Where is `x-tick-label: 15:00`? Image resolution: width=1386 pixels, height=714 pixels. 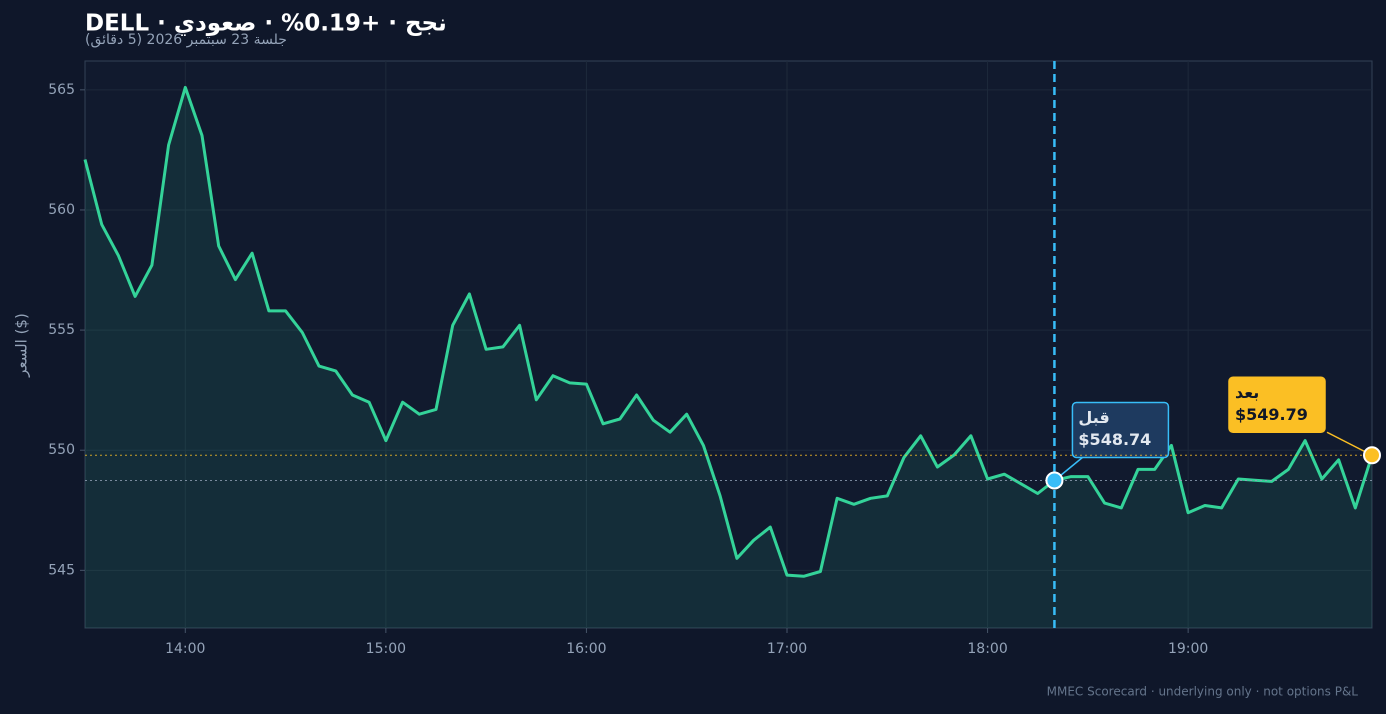
x-tick-label: 15:00 is located at coordinates (386, 649).